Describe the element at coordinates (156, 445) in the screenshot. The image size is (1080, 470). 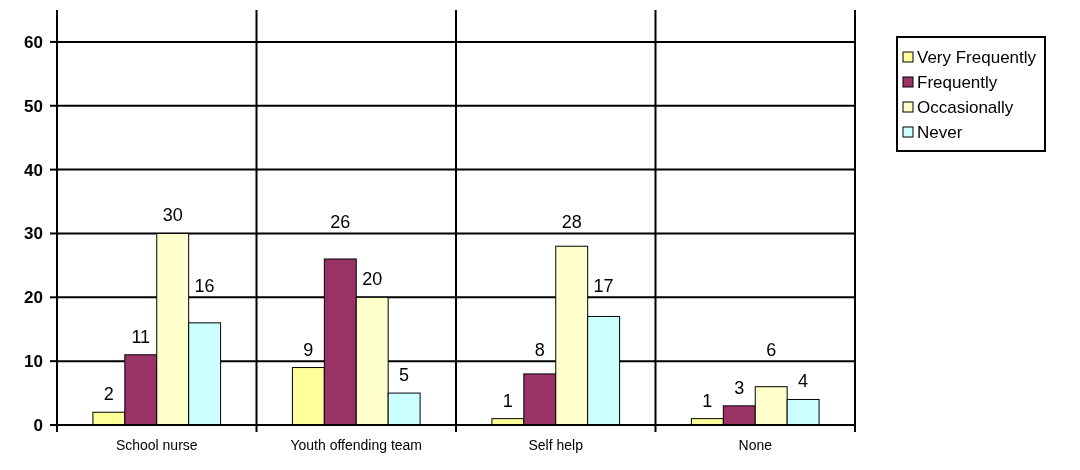
I see `x-tick-label: School nurse` at that location.